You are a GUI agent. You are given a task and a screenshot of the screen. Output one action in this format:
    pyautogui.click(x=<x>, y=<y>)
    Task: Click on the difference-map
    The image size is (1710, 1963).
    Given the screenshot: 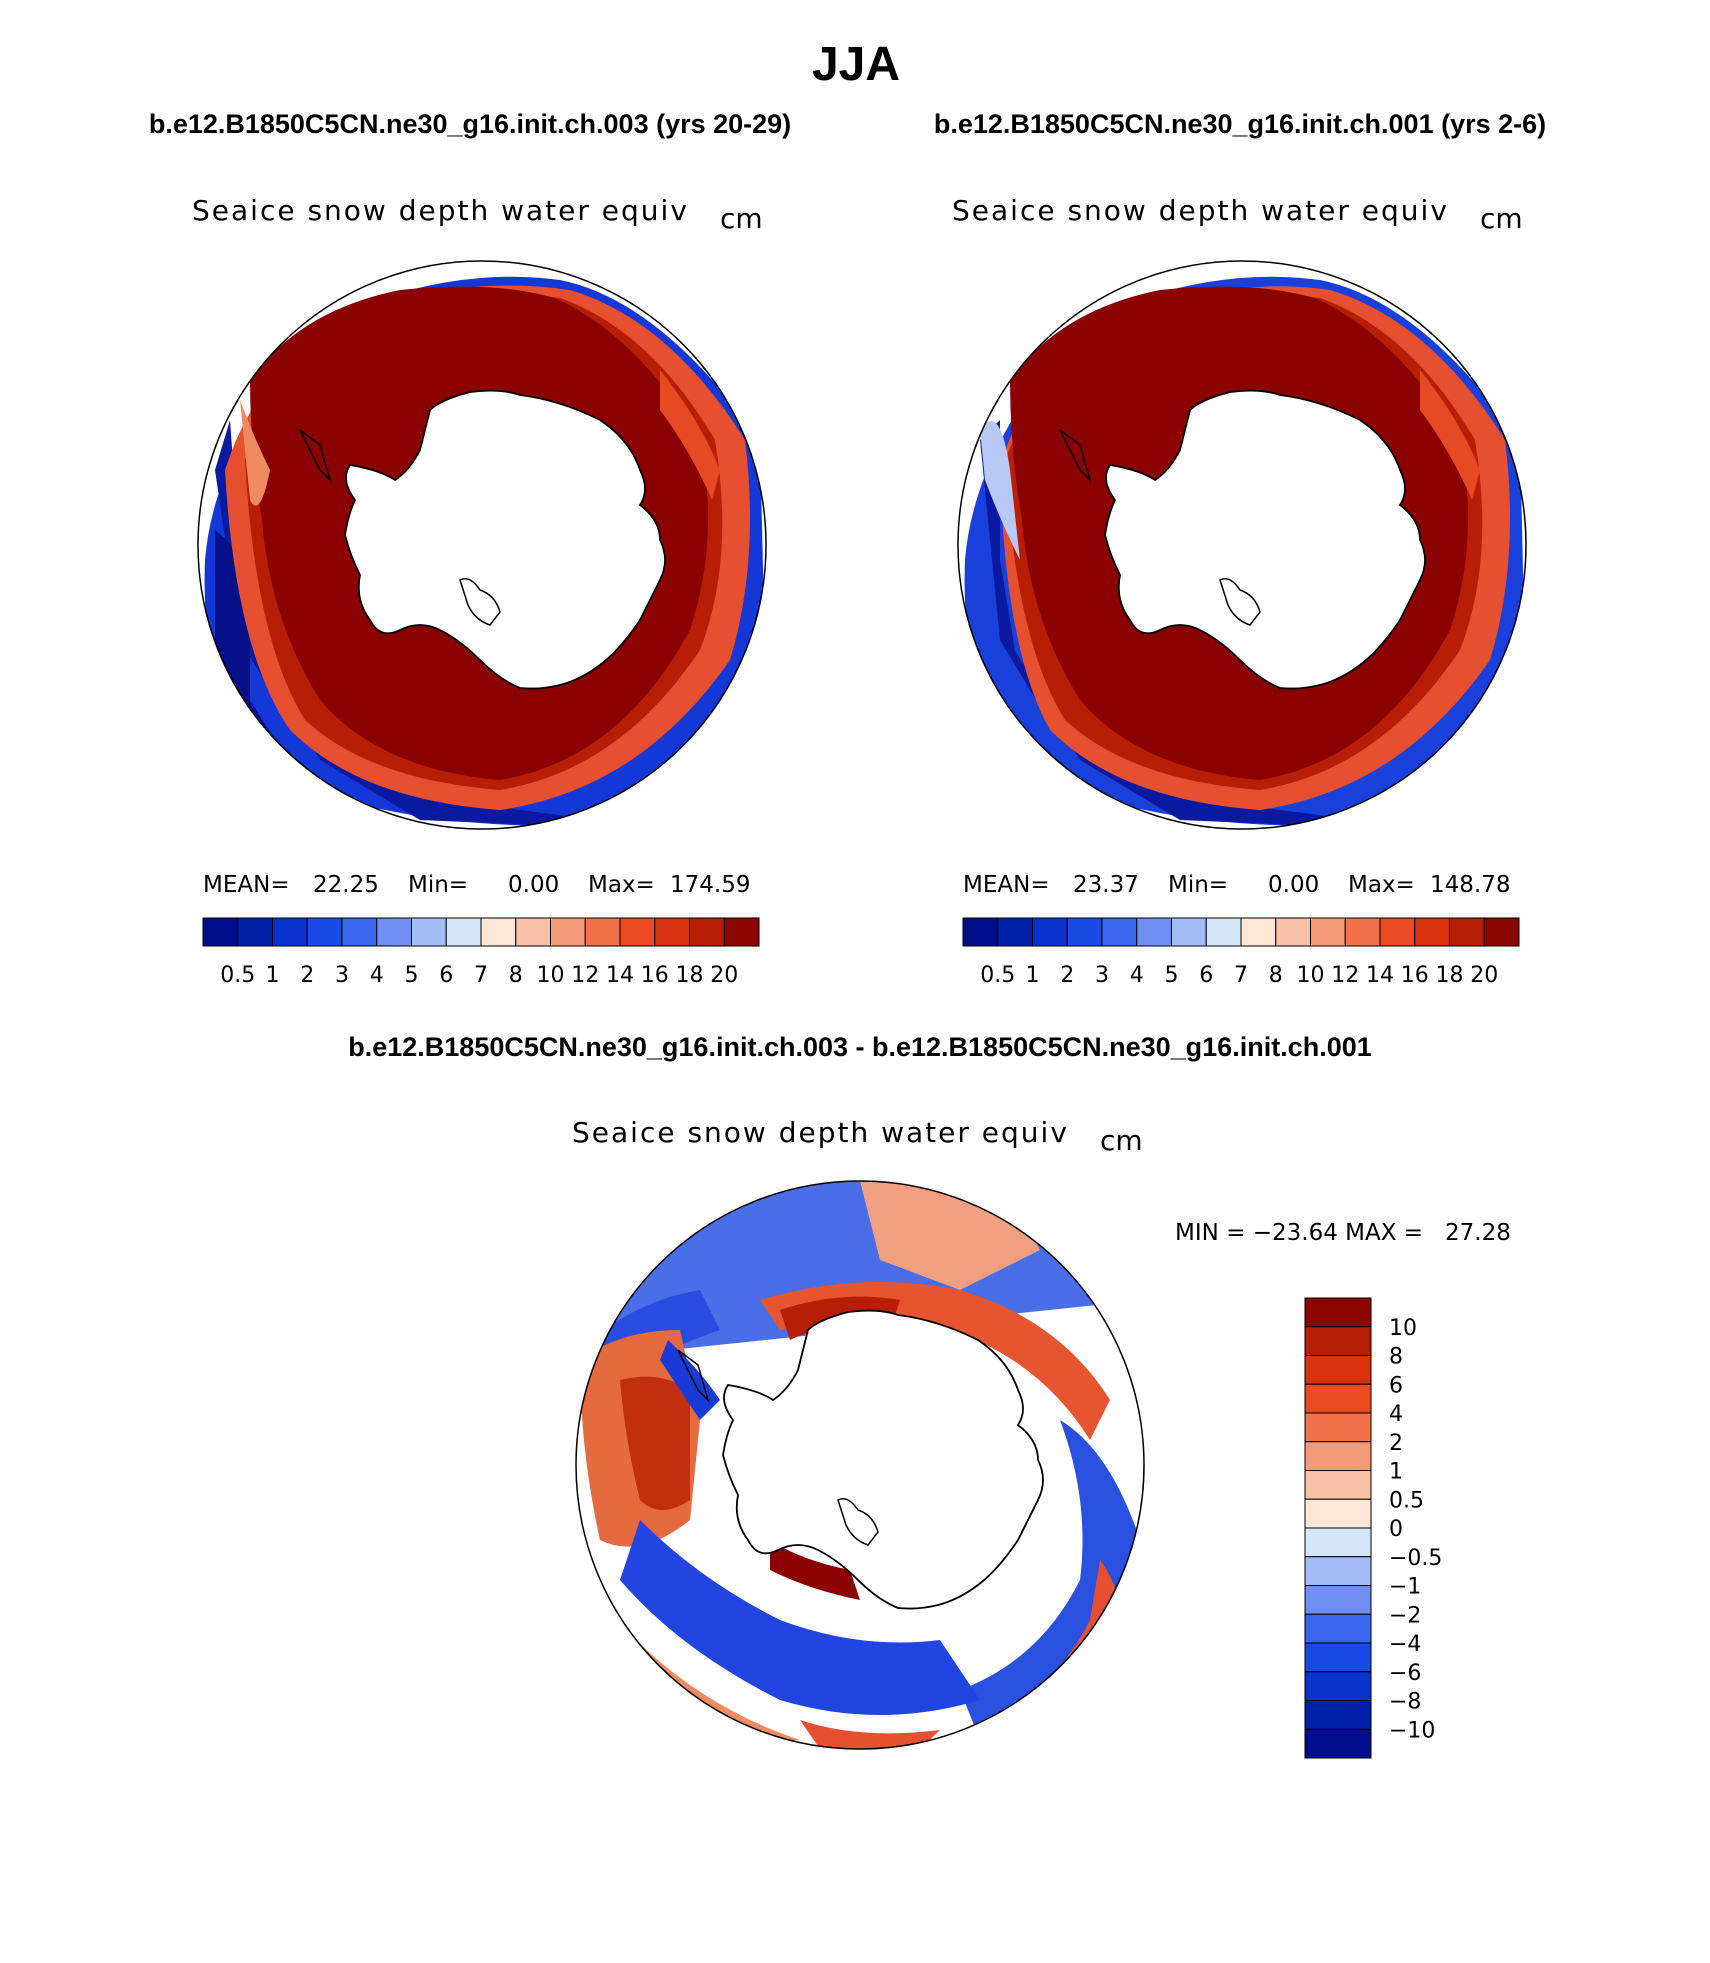 What is the action you would take?
    pyautogui.click(x=860, y=1465)
    